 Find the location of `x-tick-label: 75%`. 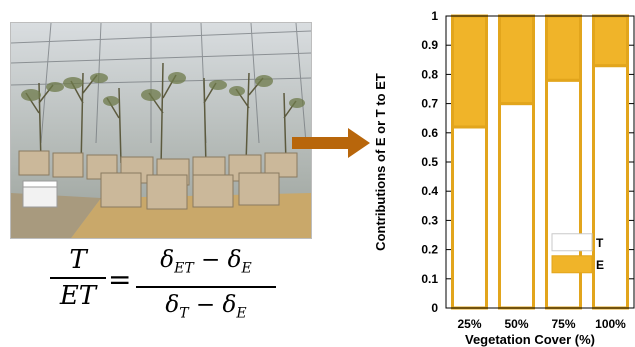

x-tick-label: 75% is located at coordinates (563, 324).